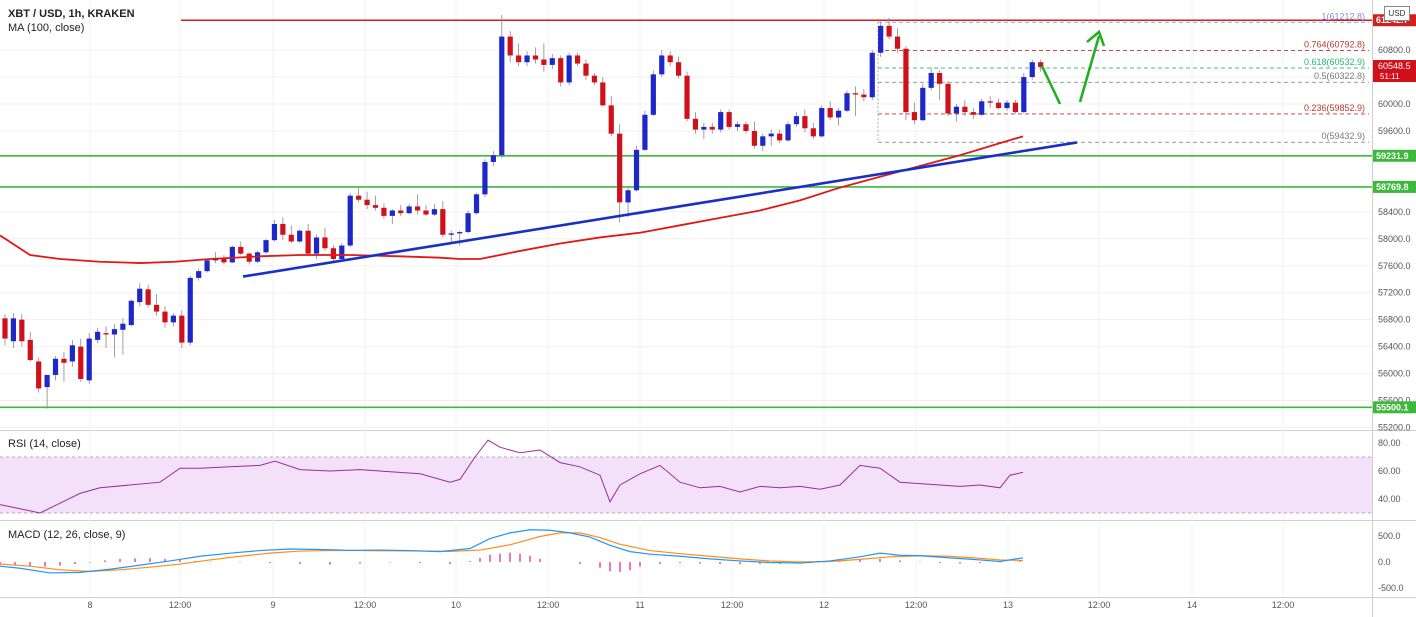 This screenshot has height=617, width=1416. Describe the element at coordinates (1394, 212) in the screenshot. I see `price-tick-label: 58400.0` at that location.